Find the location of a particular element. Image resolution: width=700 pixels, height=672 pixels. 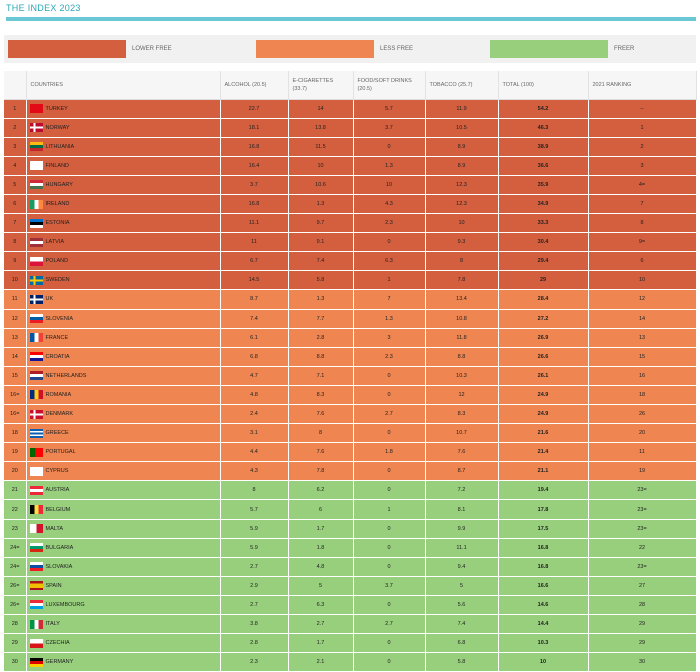

previous-ranking-cell: 8 is located at coordinates (642, 223).